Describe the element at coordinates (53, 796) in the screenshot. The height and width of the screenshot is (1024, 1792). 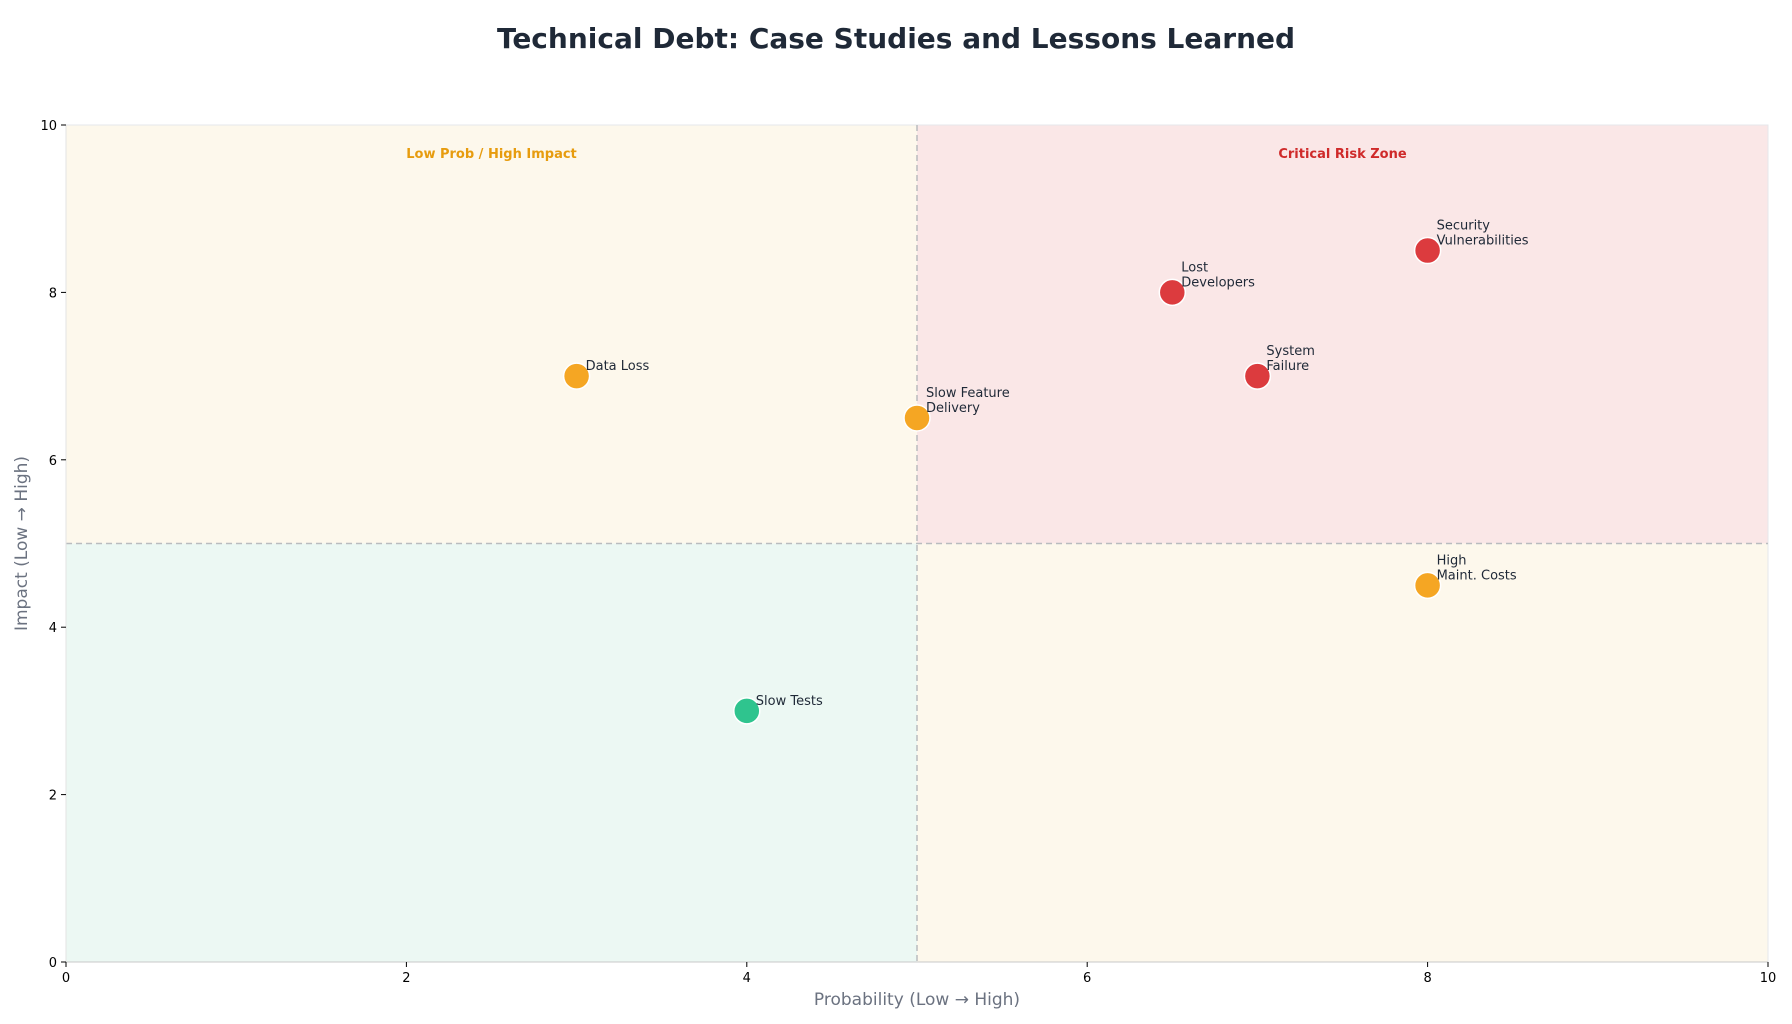
I see `y-tick-label: 2` at that location.